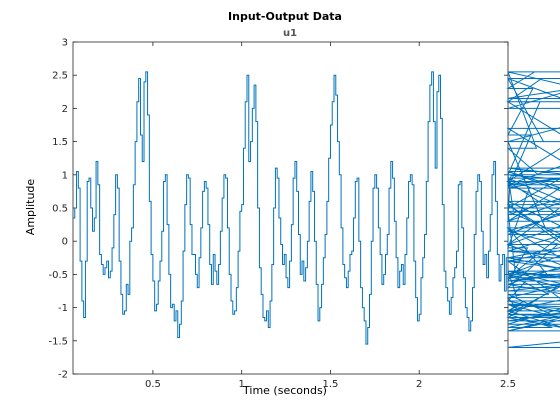 This screenshot has width=560, height=420. I want to click on x-tick-label: 1.5, so click(330, 384).